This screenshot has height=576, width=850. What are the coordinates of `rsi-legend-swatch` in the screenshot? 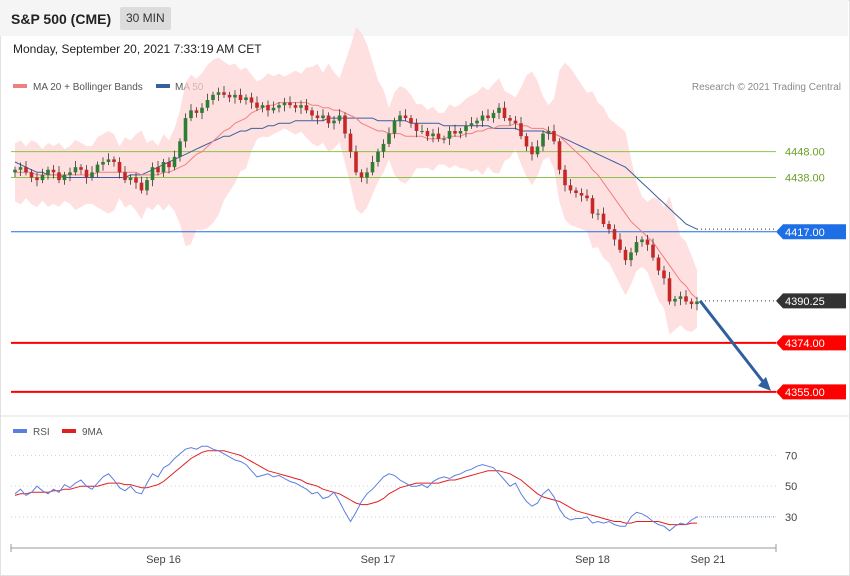 It's located at (20, 431).